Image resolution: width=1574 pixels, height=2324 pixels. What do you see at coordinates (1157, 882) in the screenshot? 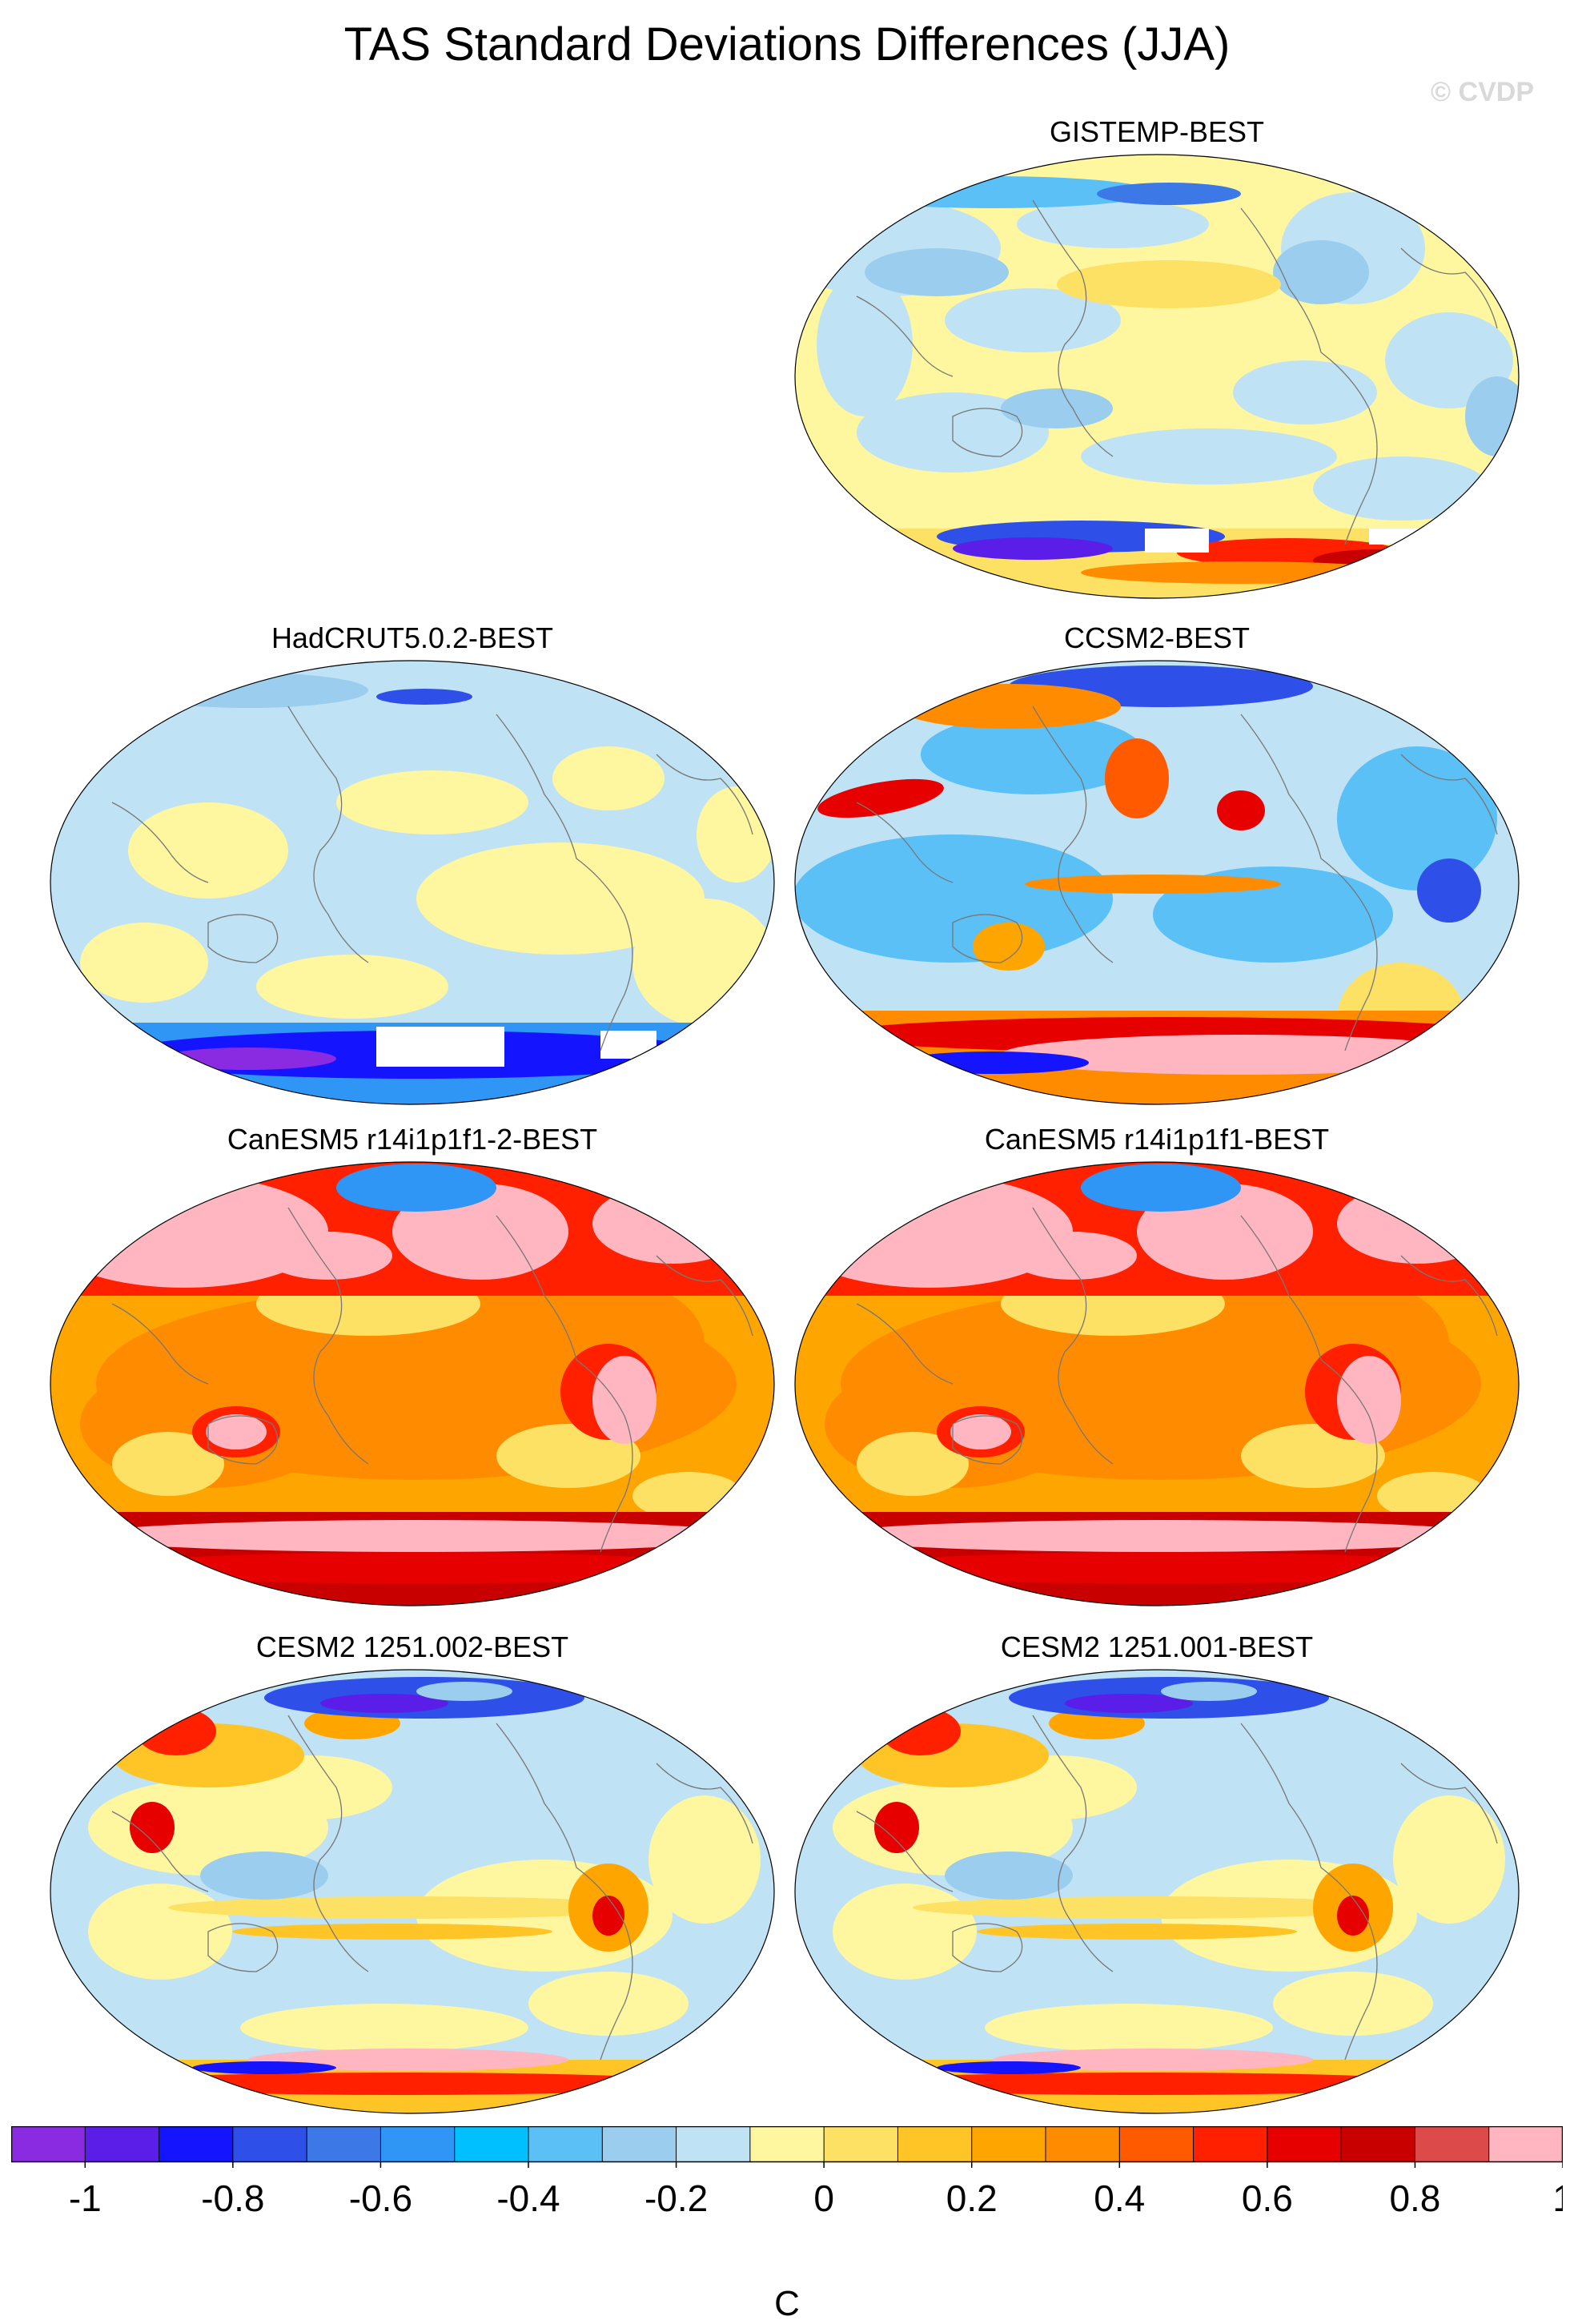
I see `map-ccsm2` at bounding box center [1157, 882].